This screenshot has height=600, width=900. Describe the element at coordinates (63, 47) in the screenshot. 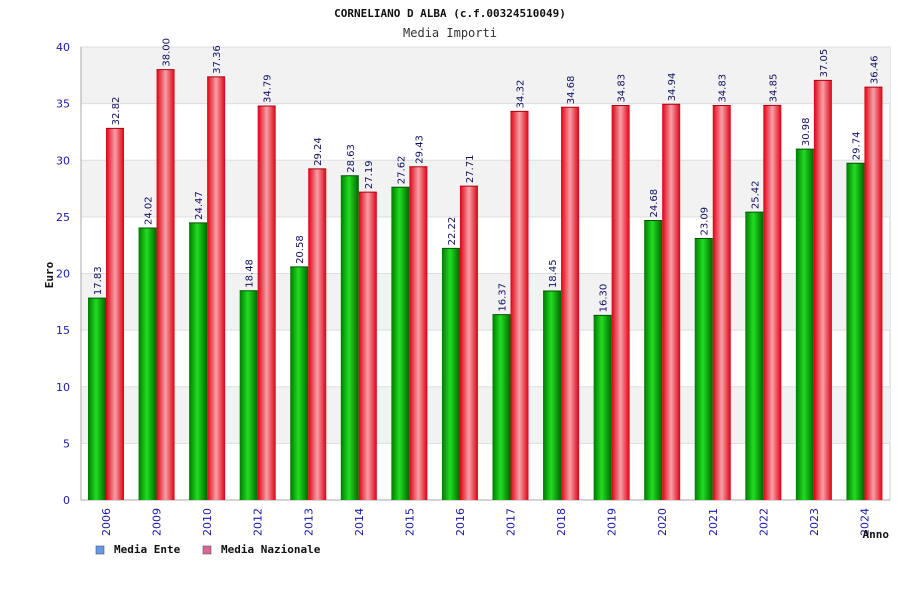

I see `y-tick-label: 40` at that location.